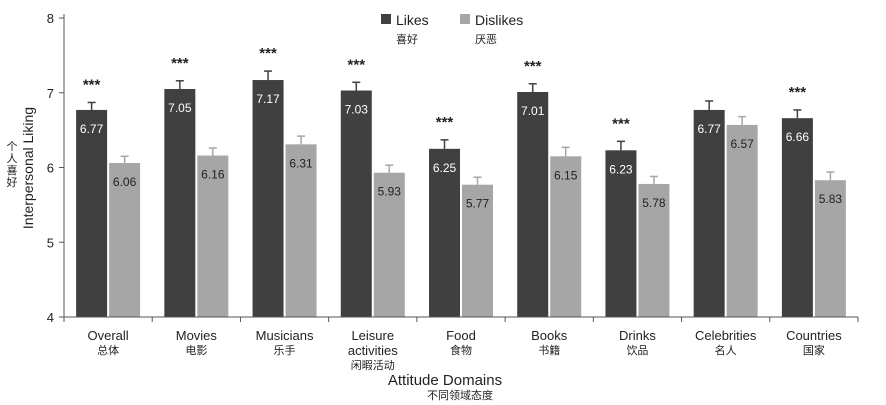 This screenshot has width=886, height=405. Describe the element at coordinates (726, 350) in the screenshot. I see `x-tick-label-chinese: 名人` at that location.